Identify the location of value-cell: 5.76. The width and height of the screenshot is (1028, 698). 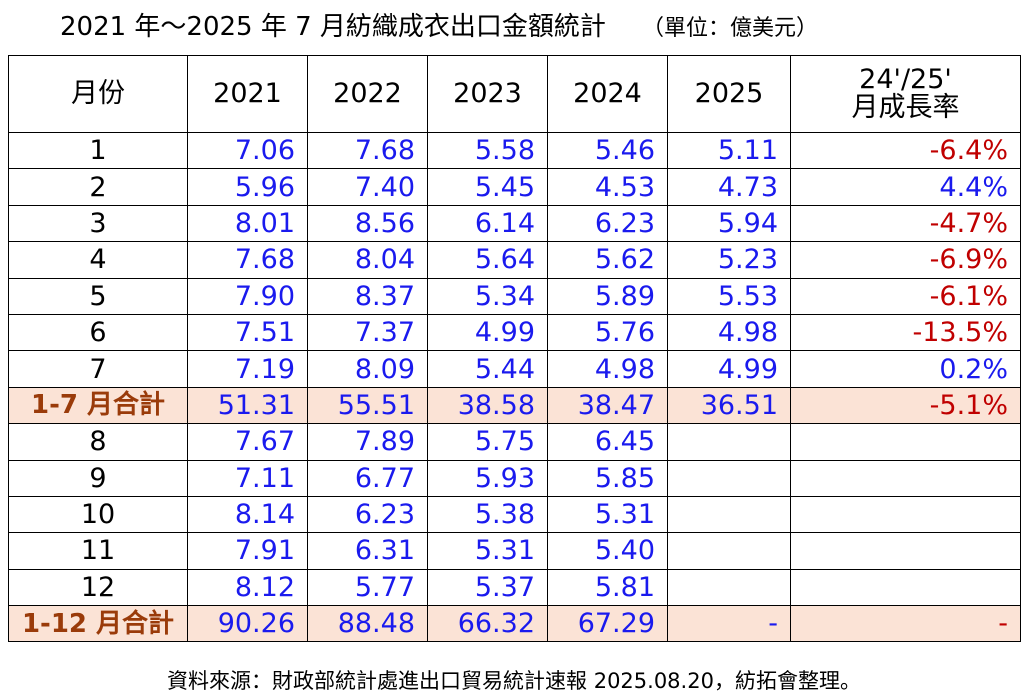
(607, 332).